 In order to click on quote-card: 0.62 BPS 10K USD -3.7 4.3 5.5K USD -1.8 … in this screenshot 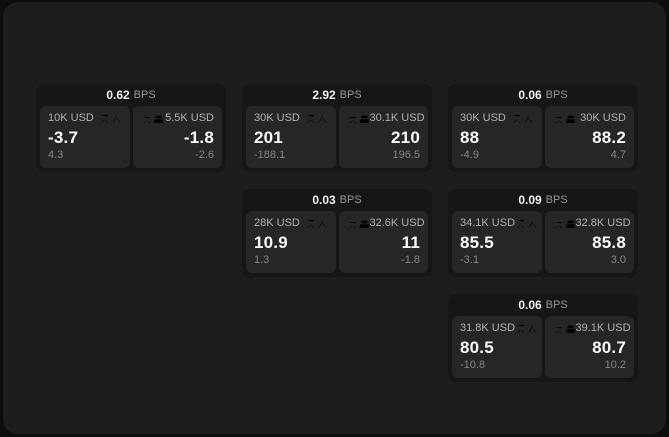, I will do `click(131, 128)`.